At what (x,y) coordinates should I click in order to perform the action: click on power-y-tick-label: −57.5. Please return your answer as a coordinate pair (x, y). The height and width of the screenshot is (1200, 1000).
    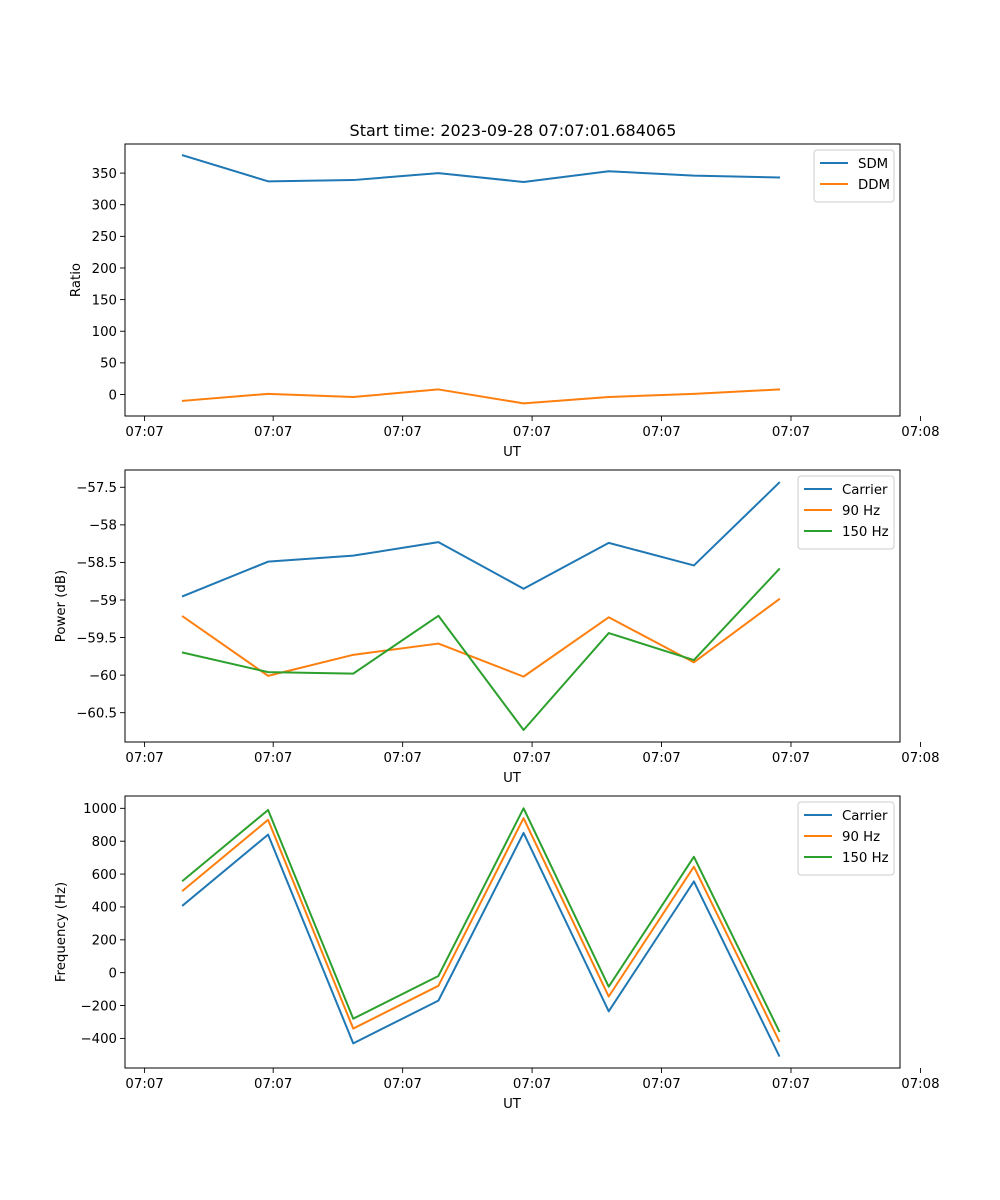
    Looking at the image, I should click on (96, 488).